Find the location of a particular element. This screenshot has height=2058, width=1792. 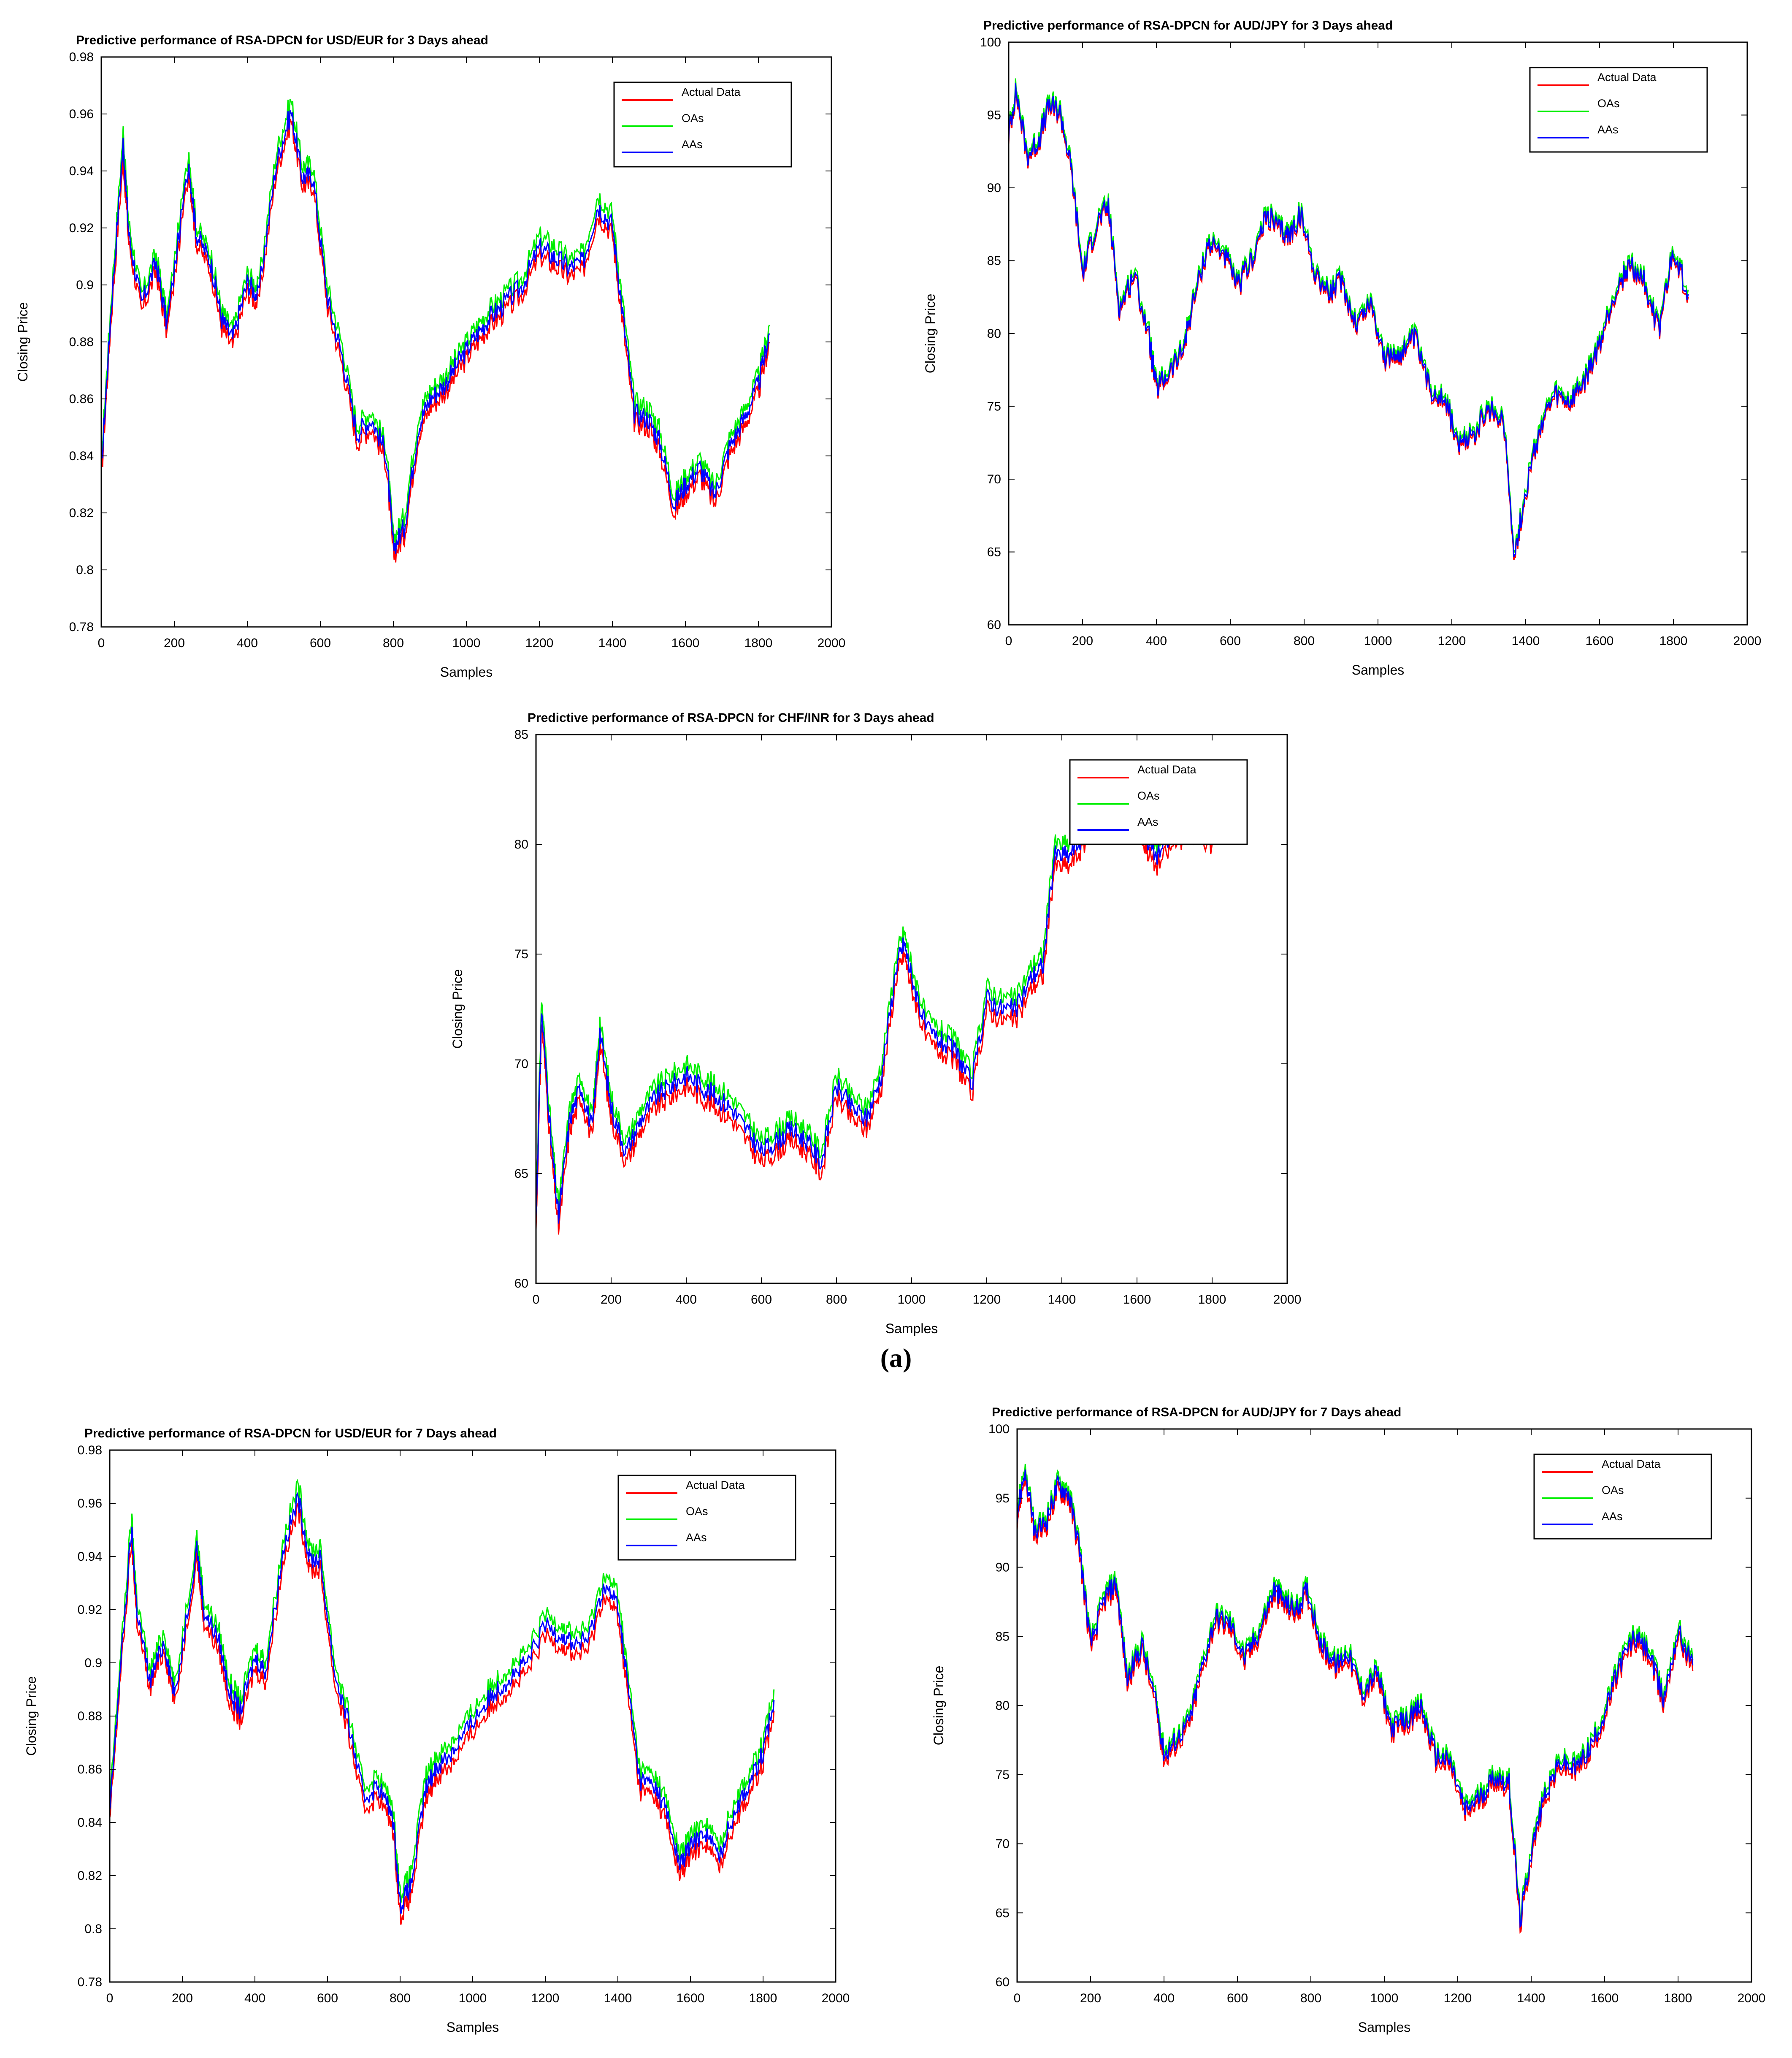

y-tick-label: 0.98 is located at coordinates (90, 1450).